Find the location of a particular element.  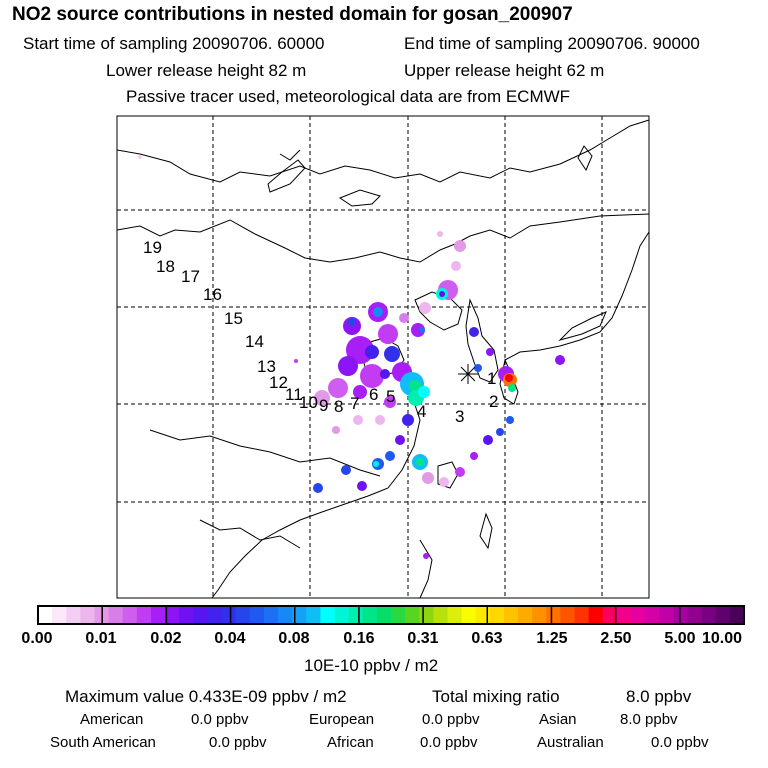

upper-release-height: Upper release height 62 m is located at coordinates (504, 70).